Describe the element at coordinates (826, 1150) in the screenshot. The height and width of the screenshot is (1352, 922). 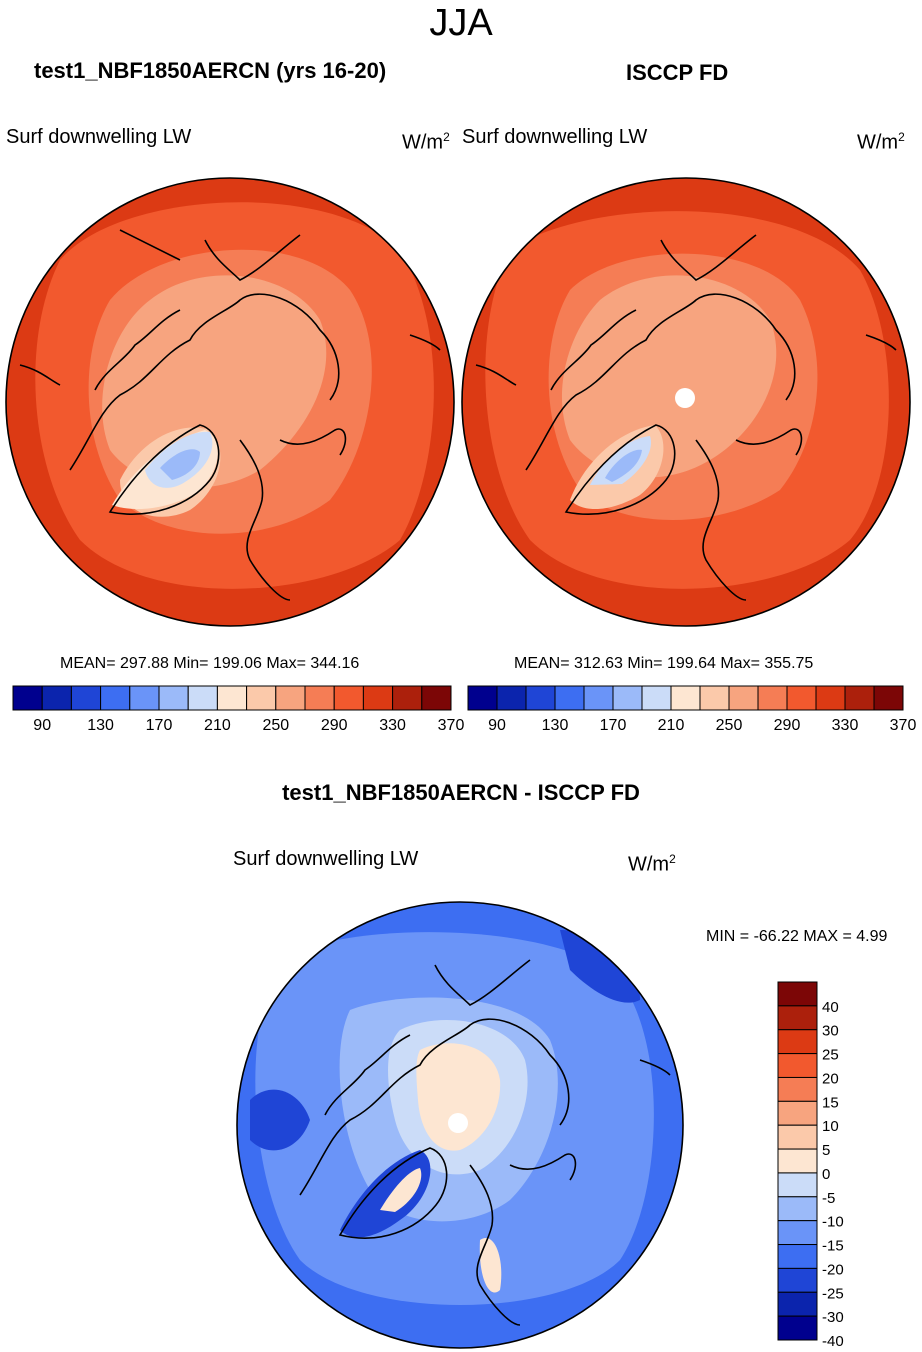
I see `diff-colorbar-tick-label: 5` at that location.